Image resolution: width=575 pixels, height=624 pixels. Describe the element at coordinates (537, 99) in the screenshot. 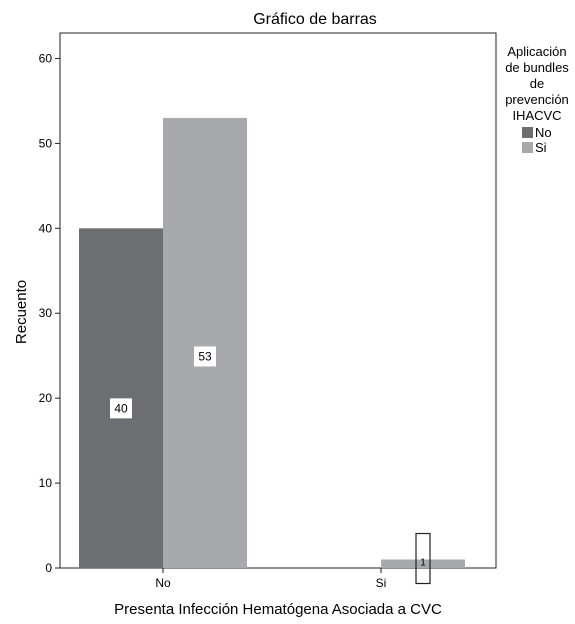

I see `legend-title-line: prevención` at that location.